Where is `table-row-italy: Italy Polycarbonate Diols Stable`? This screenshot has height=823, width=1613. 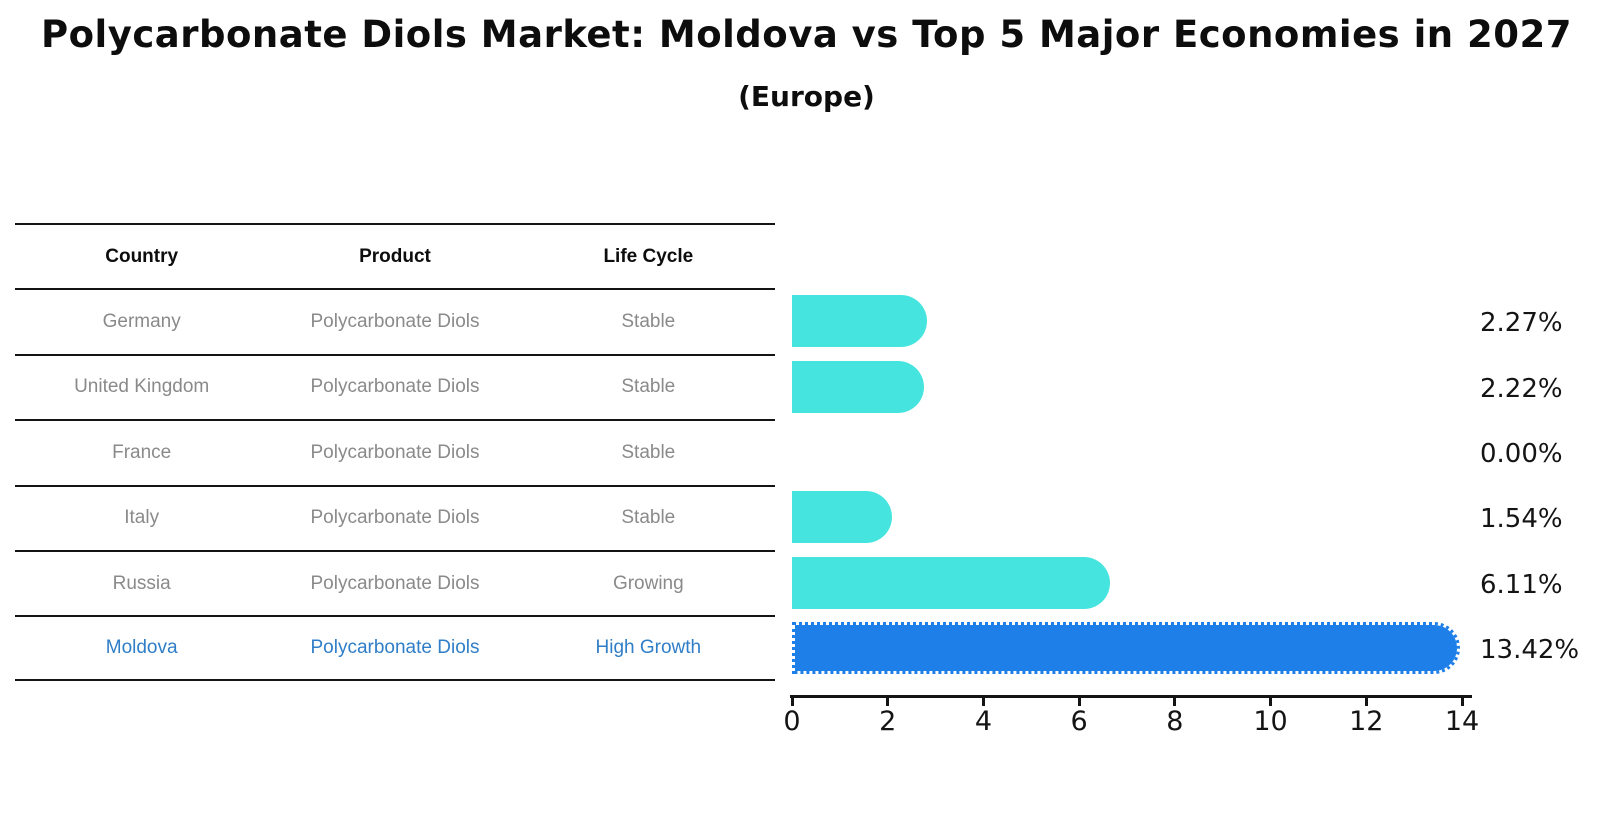 table-row-italy: Italy Polycarbonate Diols Stable is located at coordinates (395, 517).